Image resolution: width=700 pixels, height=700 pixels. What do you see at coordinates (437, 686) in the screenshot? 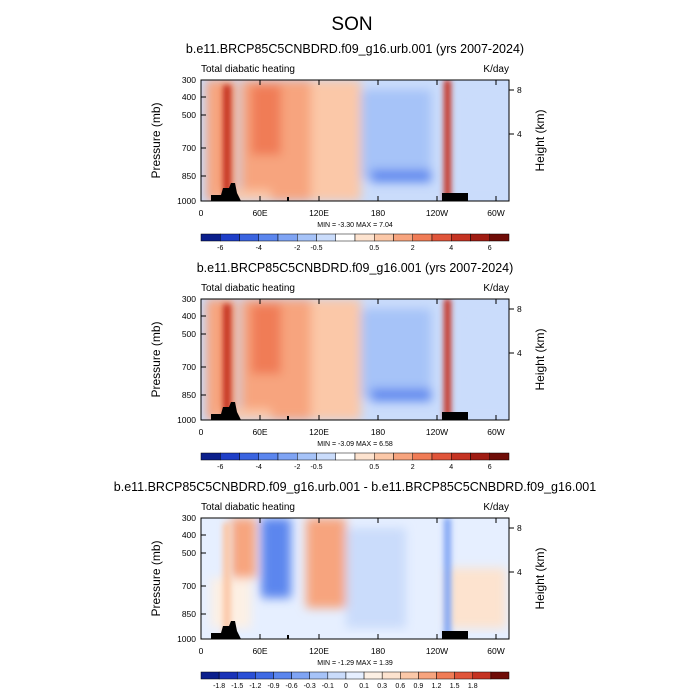
I see `legend-label: 1.2` at bounding box center [437, 686].